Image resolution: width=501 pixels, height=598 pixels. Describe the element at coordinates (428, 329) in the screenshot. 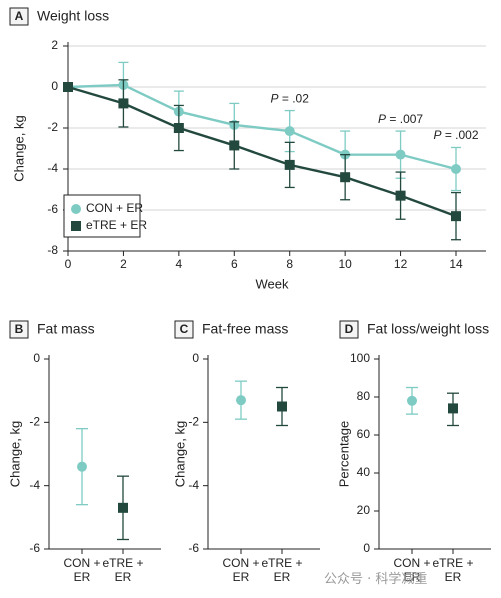

I see `panel-title: Fat loss/weight loss` at that location.